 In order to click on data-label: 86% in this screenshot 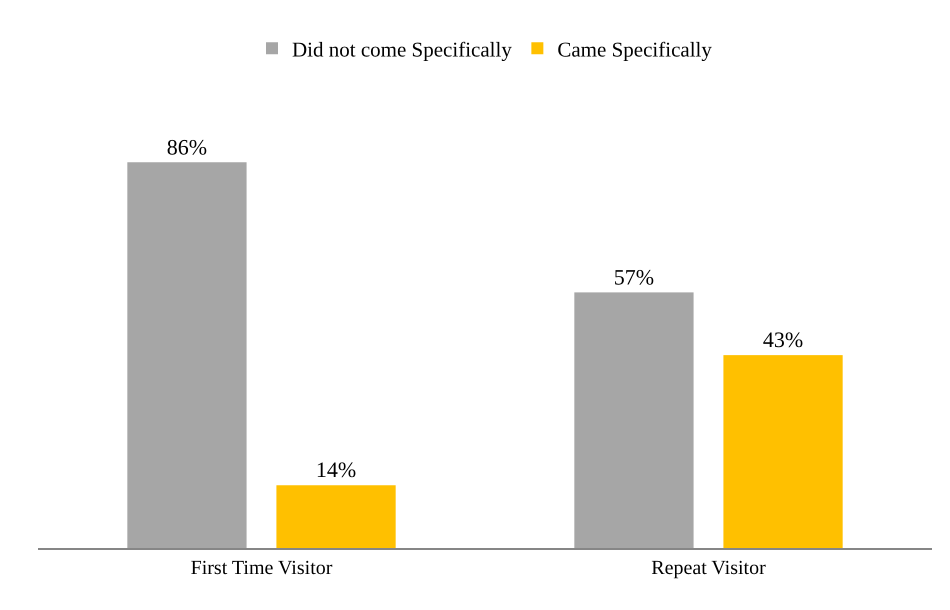, I will do `click(187, 147)`.